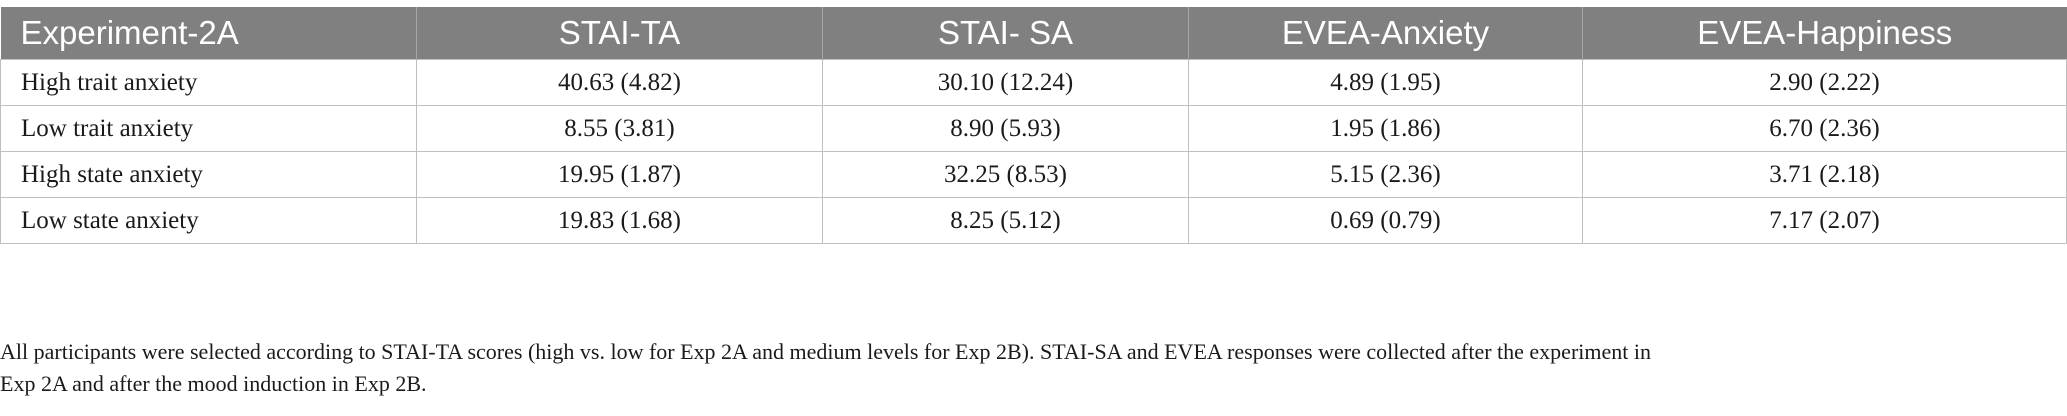 The width and height of the screenshot is (2067, 416). I want to click on cell-stai-sa: 8.25 (5.12), so click(1005, 220).